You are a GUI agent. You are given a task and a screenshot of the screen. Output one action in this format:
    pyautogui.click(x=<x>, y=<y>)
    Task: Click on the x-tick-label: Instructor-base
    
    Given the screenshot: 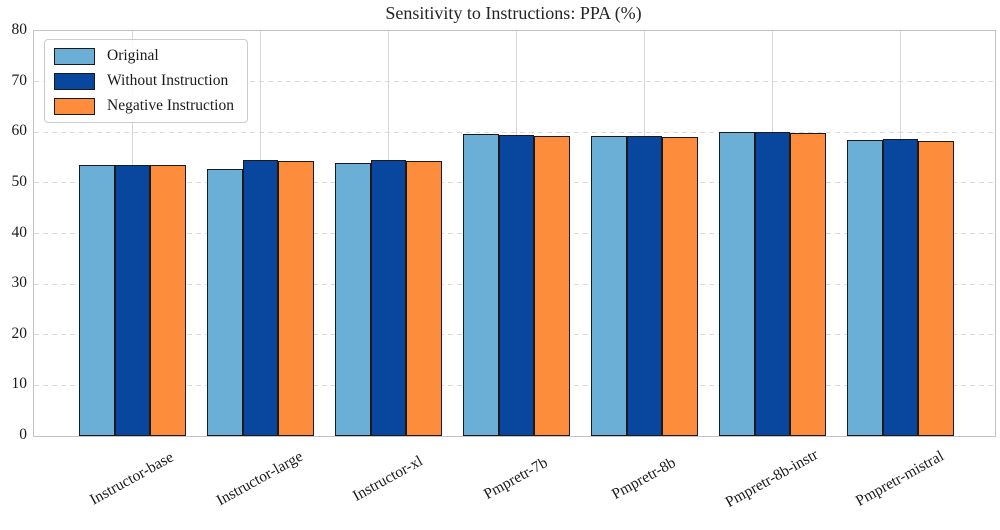 What is the action you would take?
    pyautogui.click(x=131, y=478)
    